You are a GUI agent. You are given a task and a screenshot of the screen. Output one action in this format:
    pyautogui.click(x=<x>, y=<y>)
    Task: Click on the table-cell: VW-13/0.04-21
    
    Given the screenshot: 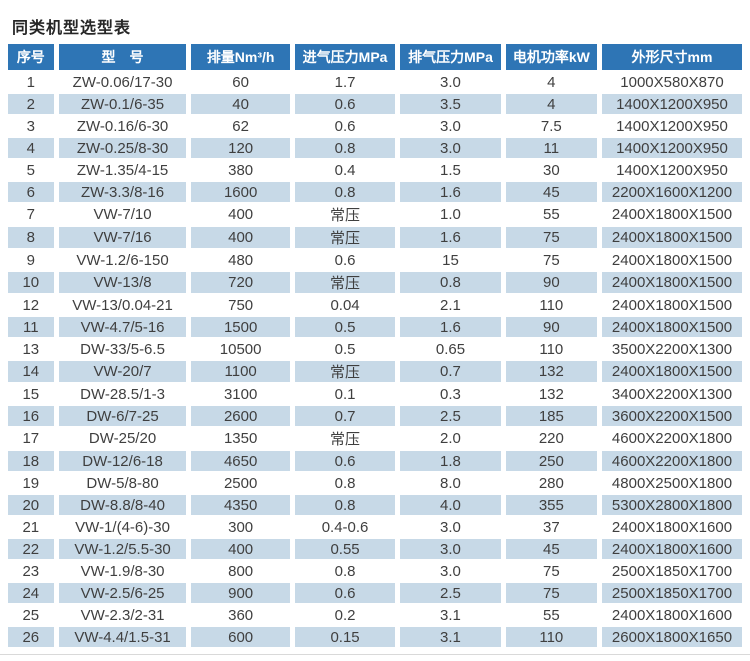 What is the action you would take?
    pyautogui.click(x=122, y=305)
    